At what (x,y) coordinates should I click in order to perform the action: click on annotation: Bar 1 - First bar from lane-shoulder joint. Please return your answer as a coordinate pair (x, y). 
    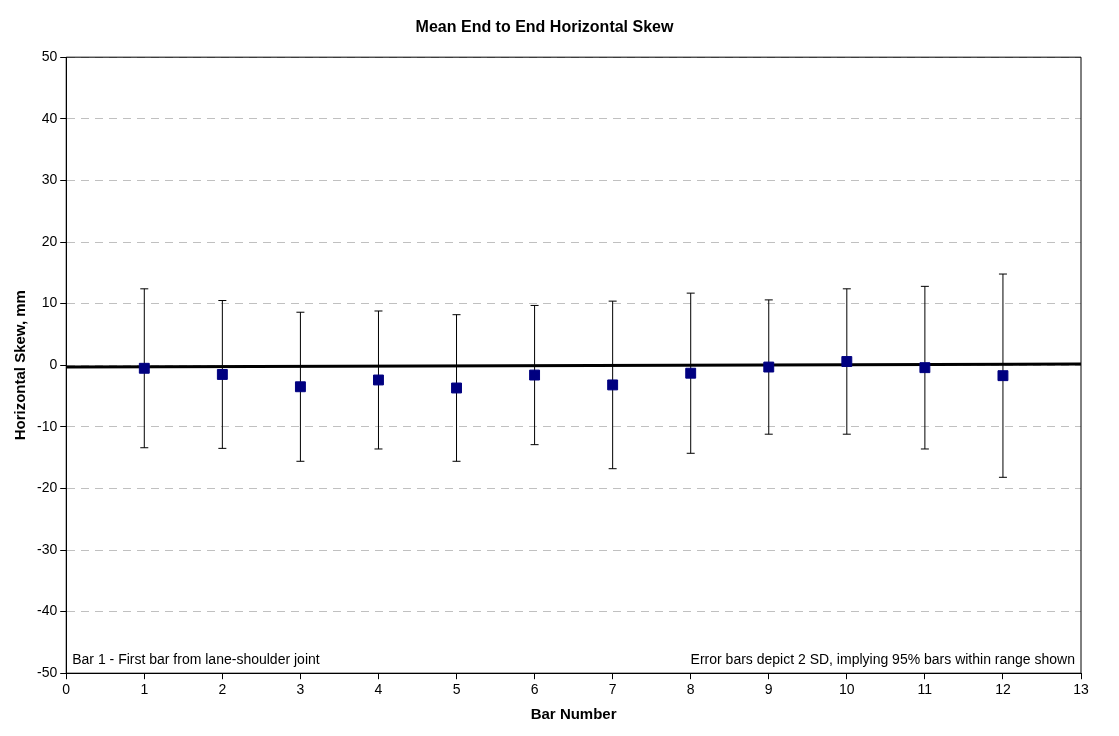
    Looking at the image, I should click on (196, 659).